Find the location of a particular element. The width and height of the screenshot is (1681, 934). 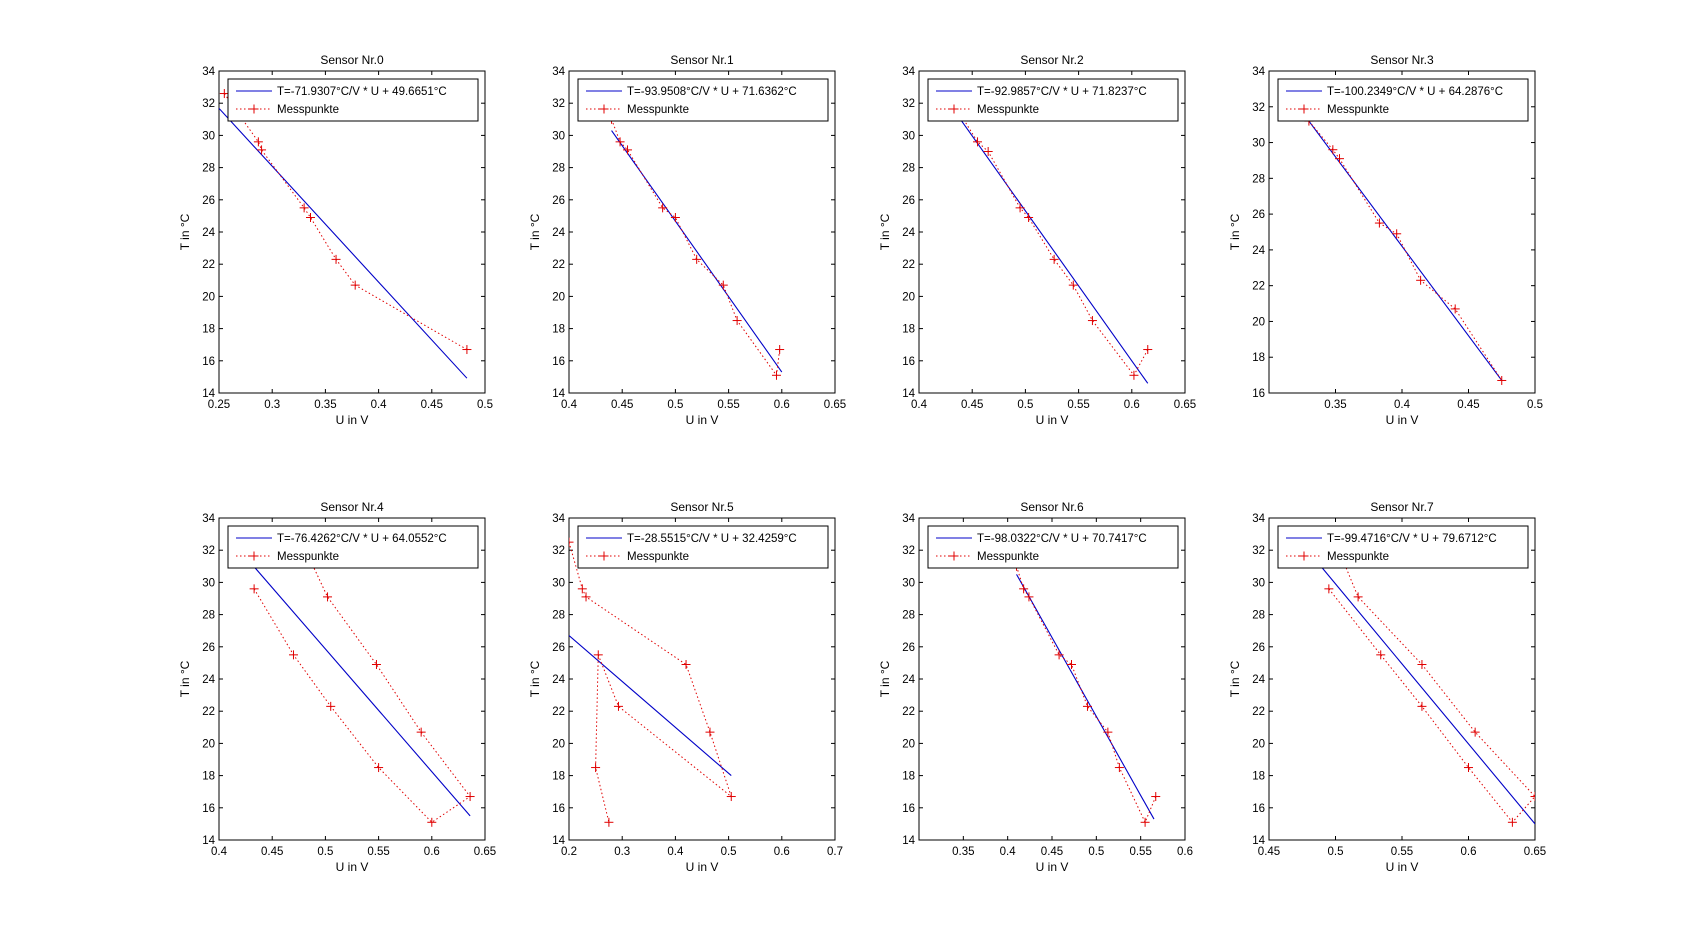

y-tick-label: 28 is located at coordinates (1258, 616).